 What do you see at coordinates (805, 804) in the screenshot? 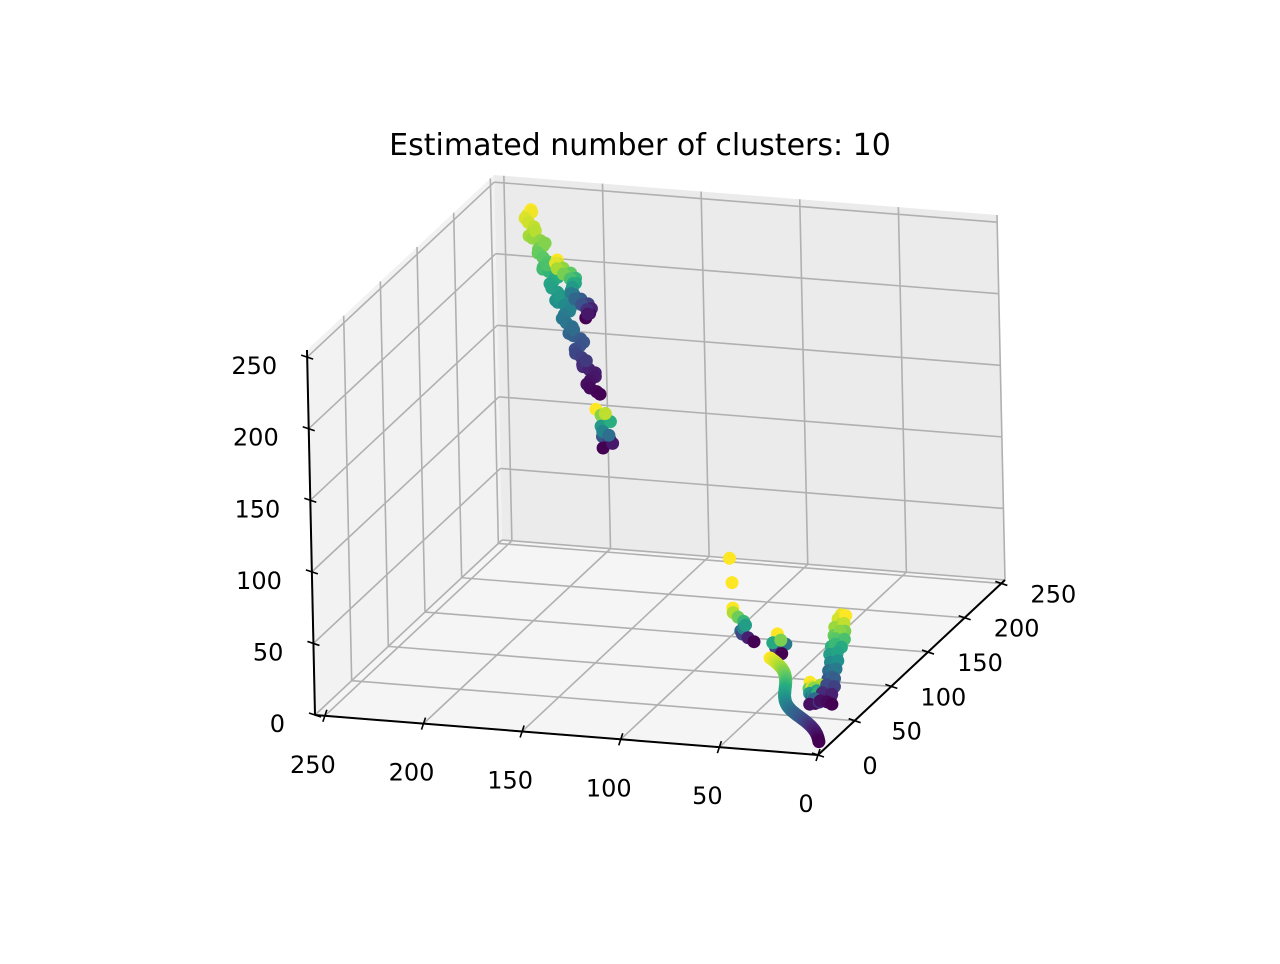
I see `x-tick-label: 0` at bounding box center [805, 804].